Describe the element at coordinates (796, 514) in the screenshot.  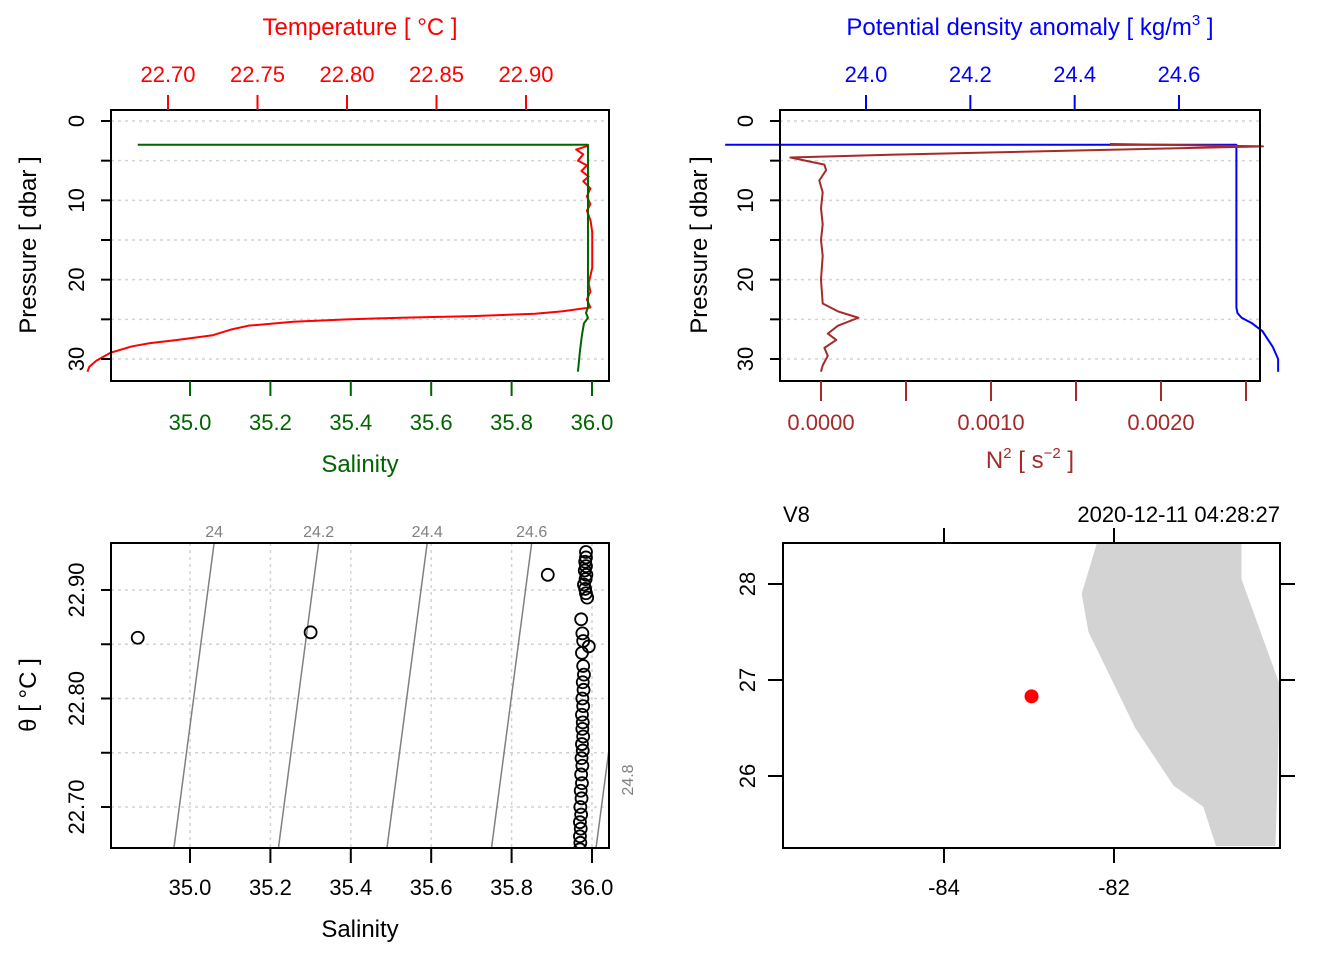
I see `station-name: V8` at that location.